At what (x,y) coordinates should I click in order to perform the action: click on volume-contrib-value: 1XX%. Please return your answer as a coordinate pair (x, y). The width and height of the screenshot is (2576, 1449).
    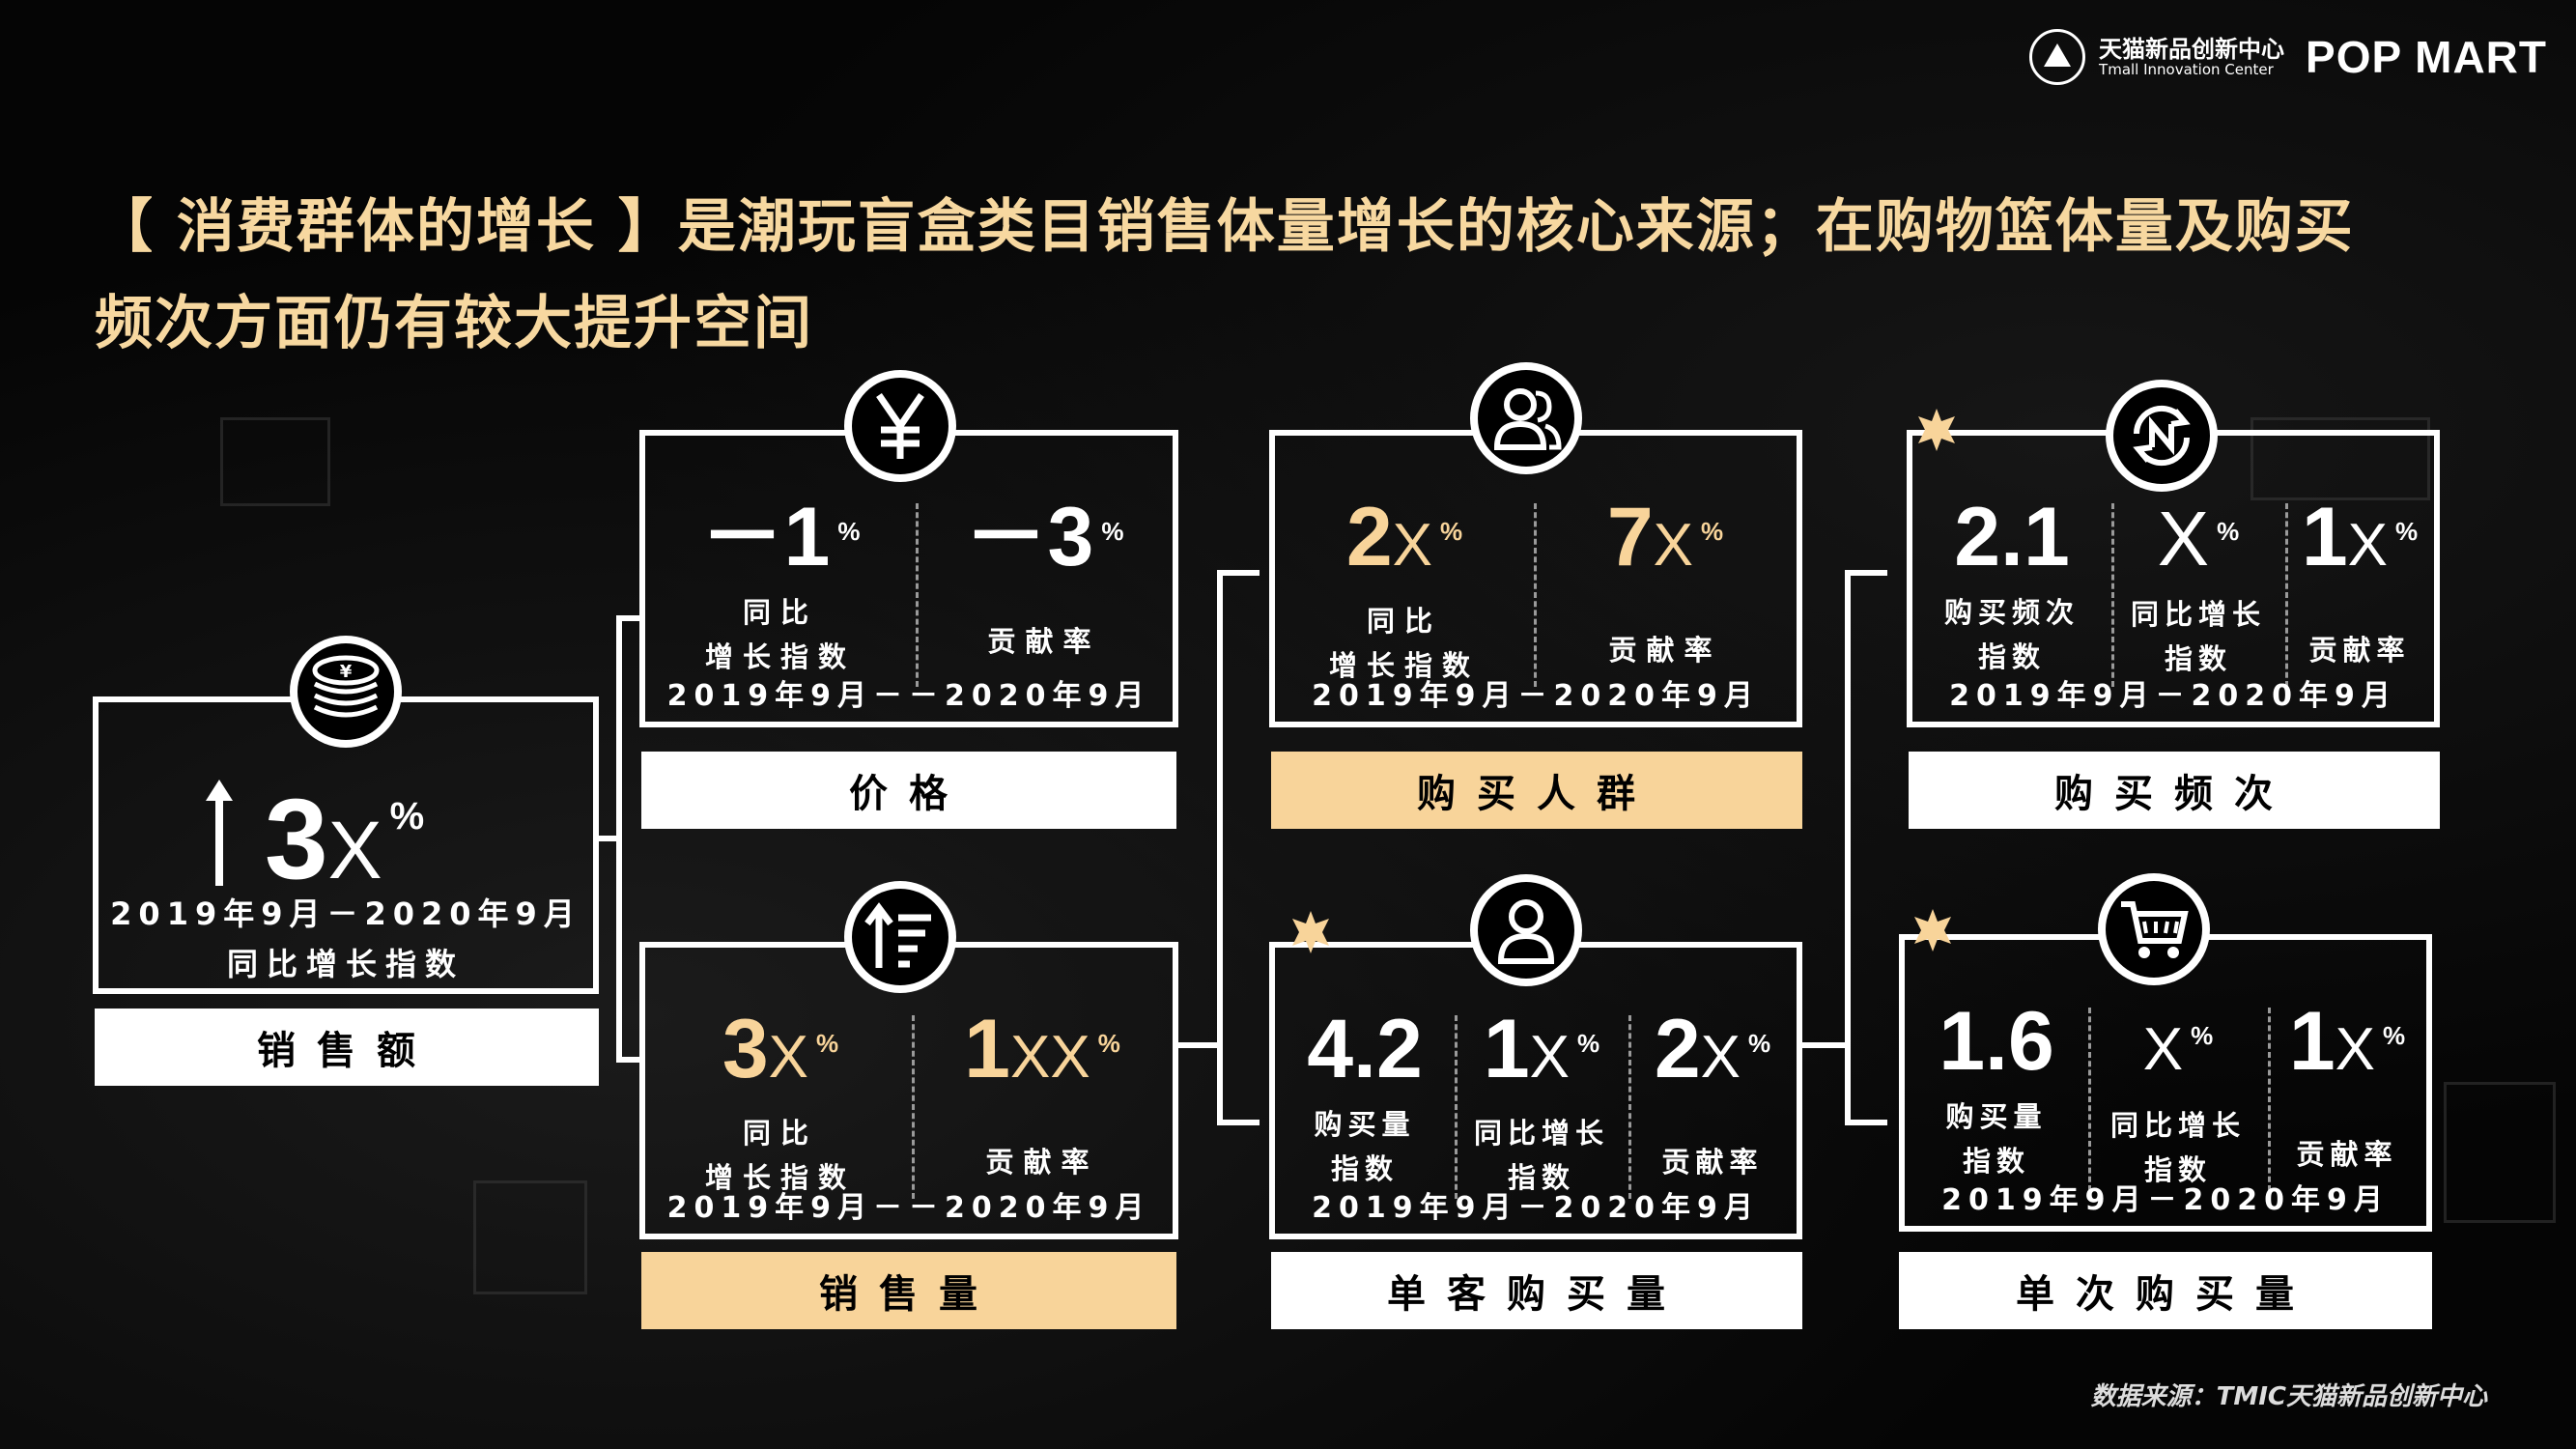
    Looking at the image, I should click on (1042, 1049).